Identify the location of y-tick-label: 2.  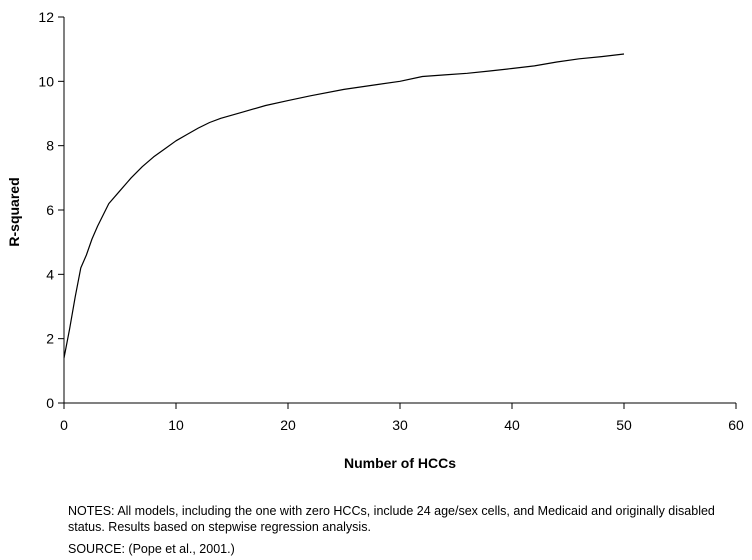
(50, 339).